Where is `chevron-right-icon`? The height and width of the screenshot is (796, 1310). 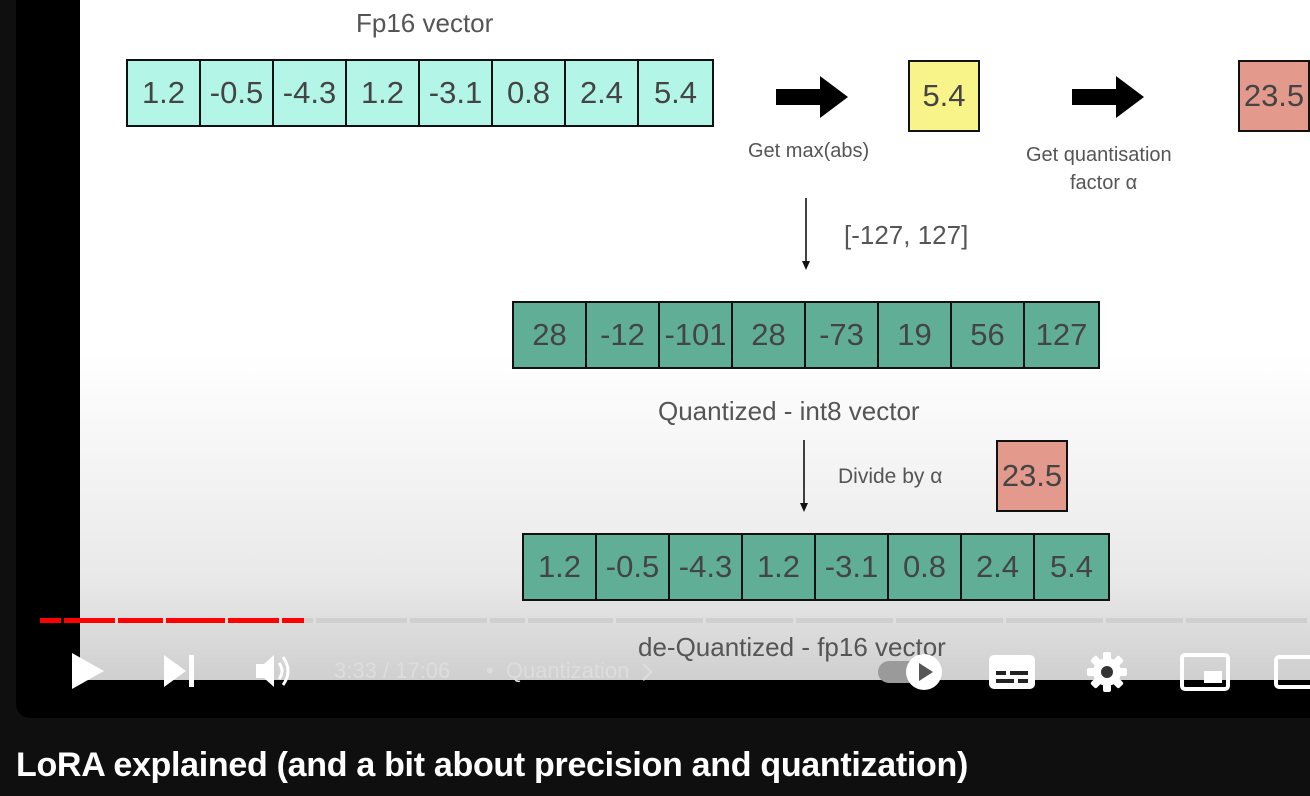
chevron-right-icon is located at coordinates (648, 672).